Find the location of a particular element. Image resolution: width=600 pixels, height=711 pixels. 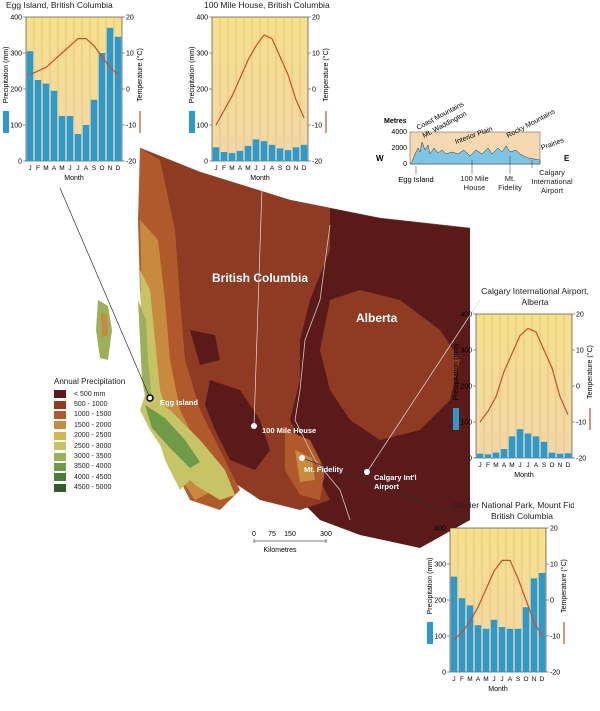

leader-100-mile is located at coordinates (258, 307).